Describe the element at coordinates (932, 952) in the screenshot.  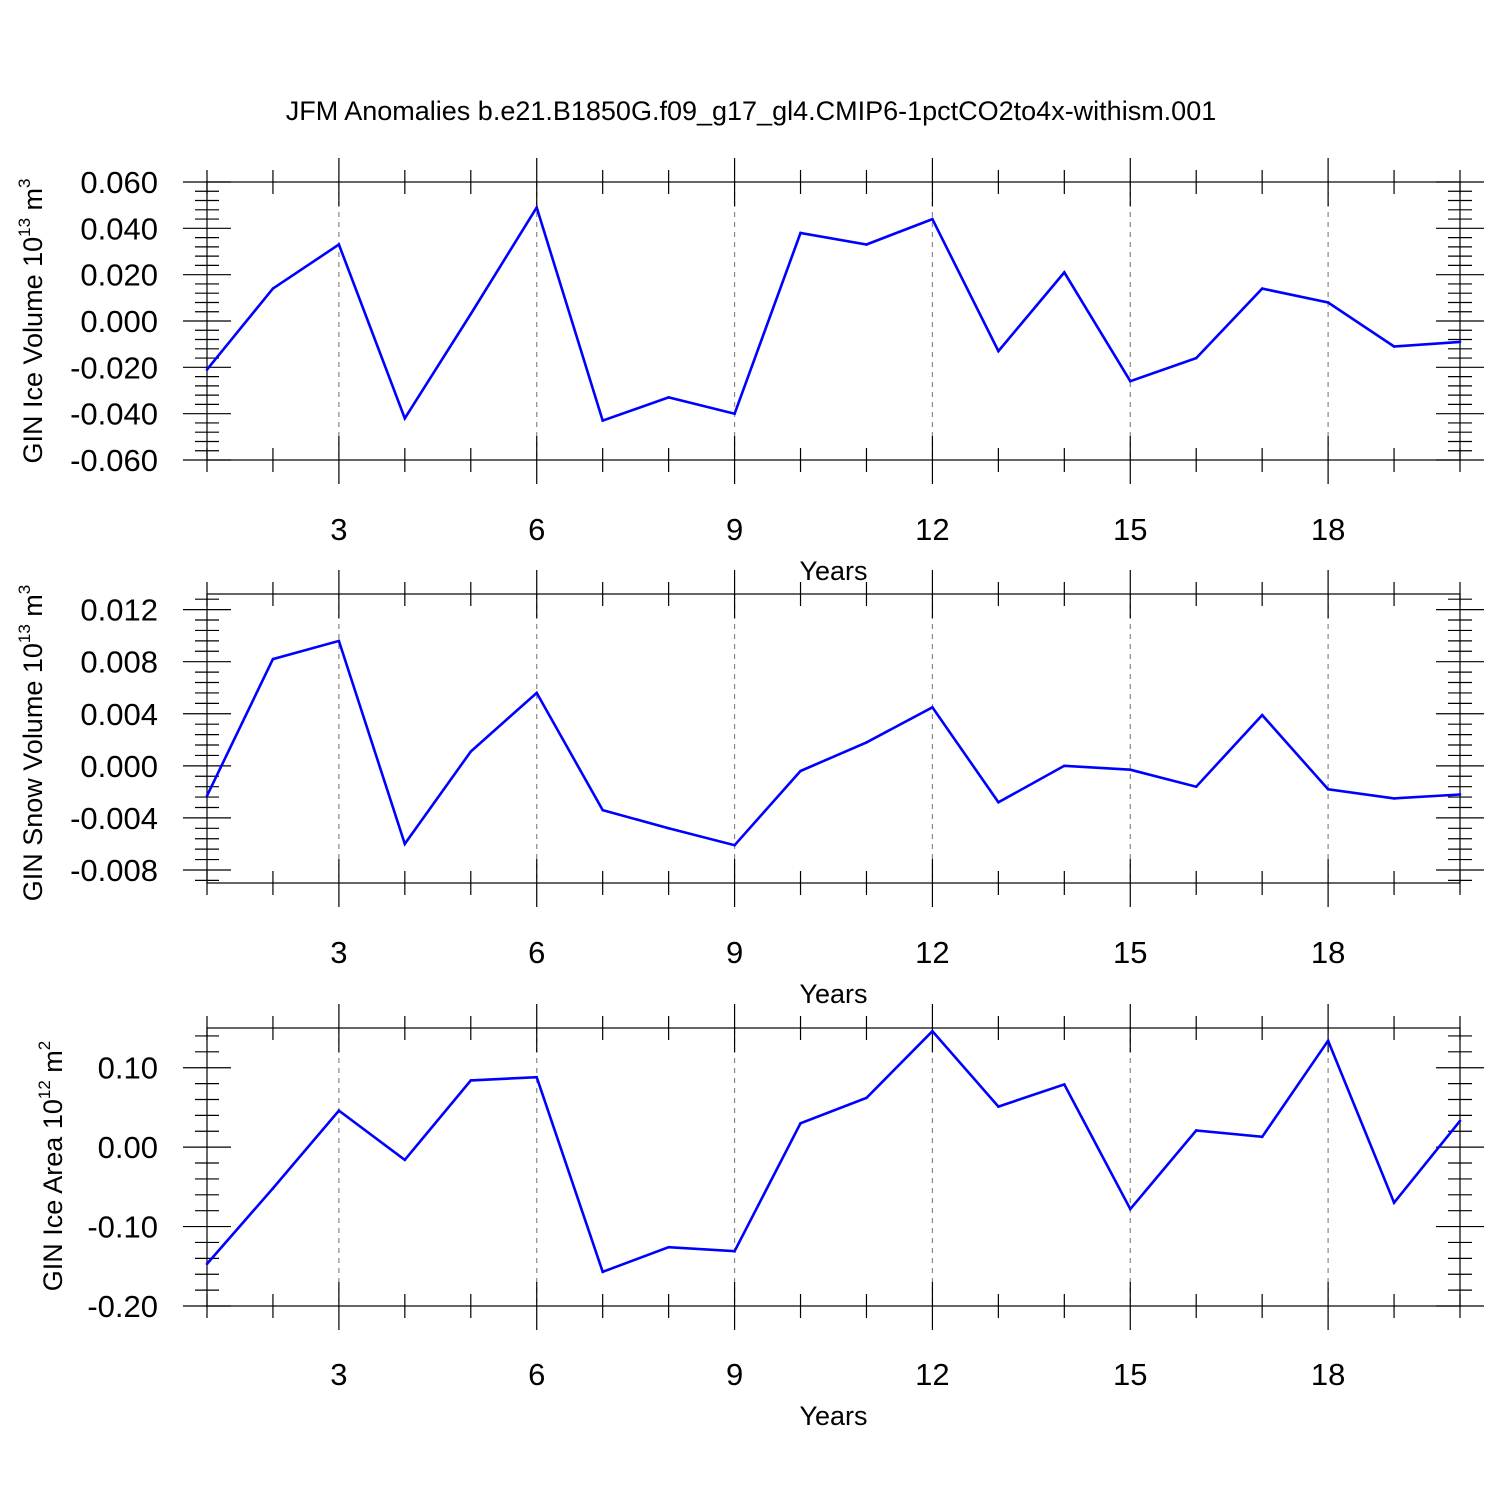
I see `x-tick-label: 12` at that location.